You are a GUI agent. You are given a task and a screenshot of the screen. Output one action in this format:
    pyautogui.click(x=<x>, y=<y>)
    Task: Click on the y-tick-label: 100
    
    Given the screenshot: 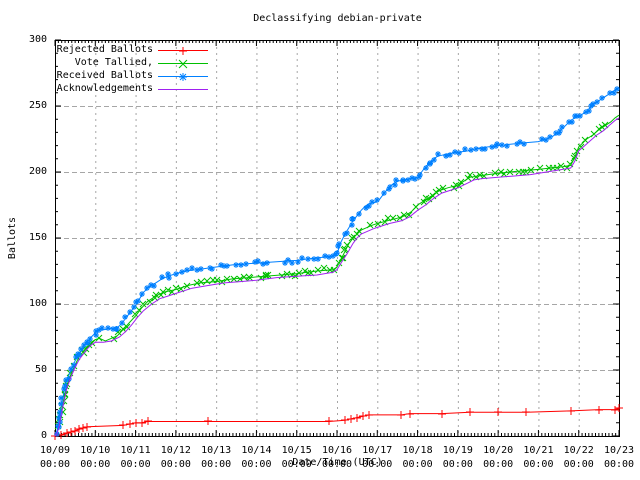 What is the action you would take?
    pyautogui.click(x=37, y=303)
    